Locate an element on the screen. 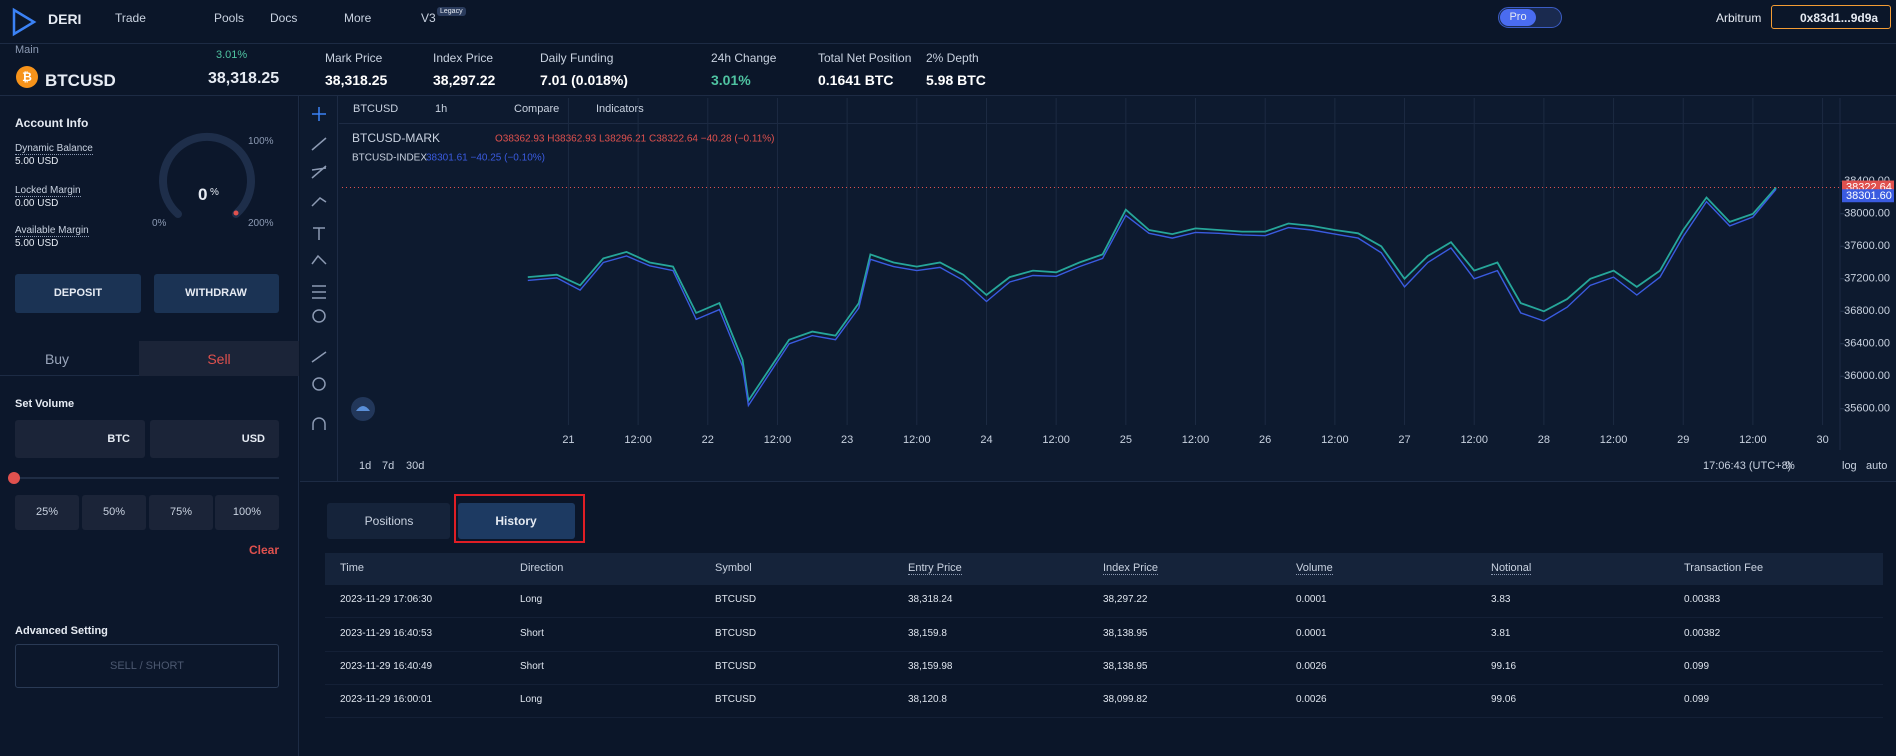 The height and width of the screenshot is (756, 1896). toolbar-symbol: BTCUSD is located at coordinates (376, 109).